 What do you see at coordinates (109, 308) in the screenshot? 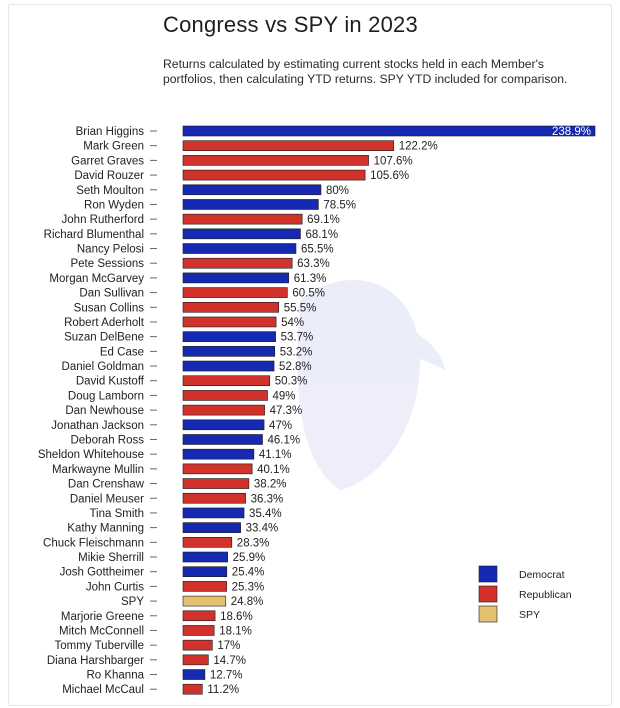
I see `category-label-susan-collins: Susan Collins` at bounding box center [109, 308].